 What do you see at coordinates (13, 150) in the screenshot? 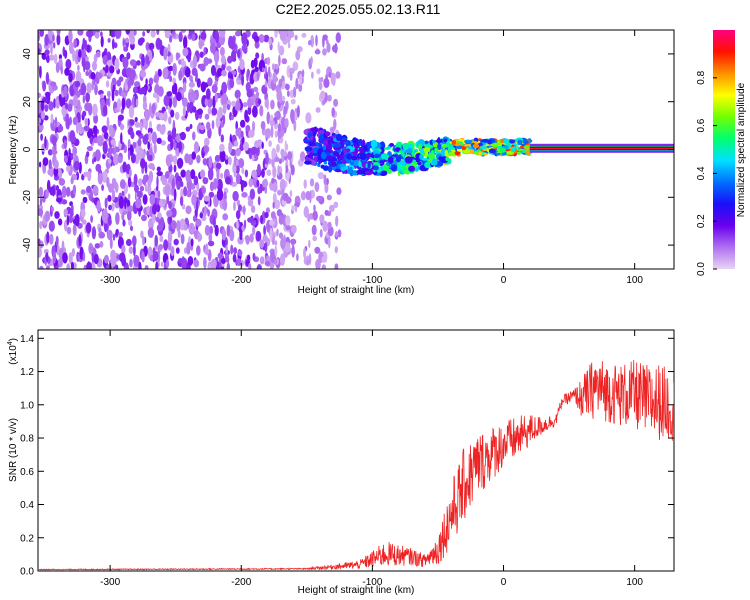
I see `heatmap-y-label: Frequency (Hz)` at bounding box center [13, 150].